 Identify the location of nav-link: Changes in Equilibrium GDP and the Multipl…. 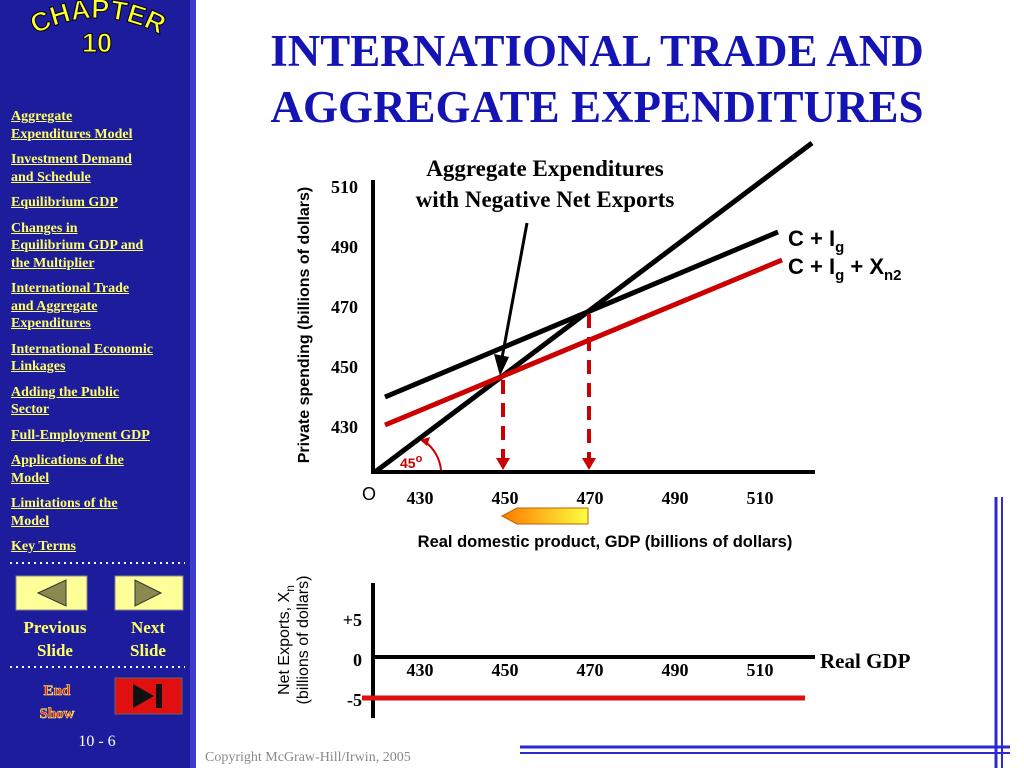
(100, 246).